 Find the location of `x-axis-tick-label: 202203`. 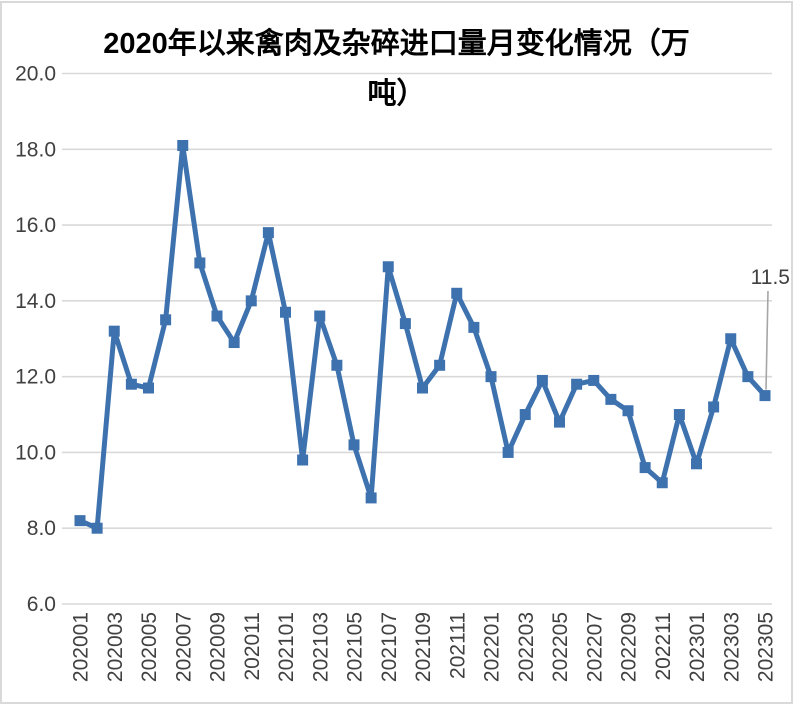

x-axis-tick-label: 202203 is located at coordinates (526, 647).